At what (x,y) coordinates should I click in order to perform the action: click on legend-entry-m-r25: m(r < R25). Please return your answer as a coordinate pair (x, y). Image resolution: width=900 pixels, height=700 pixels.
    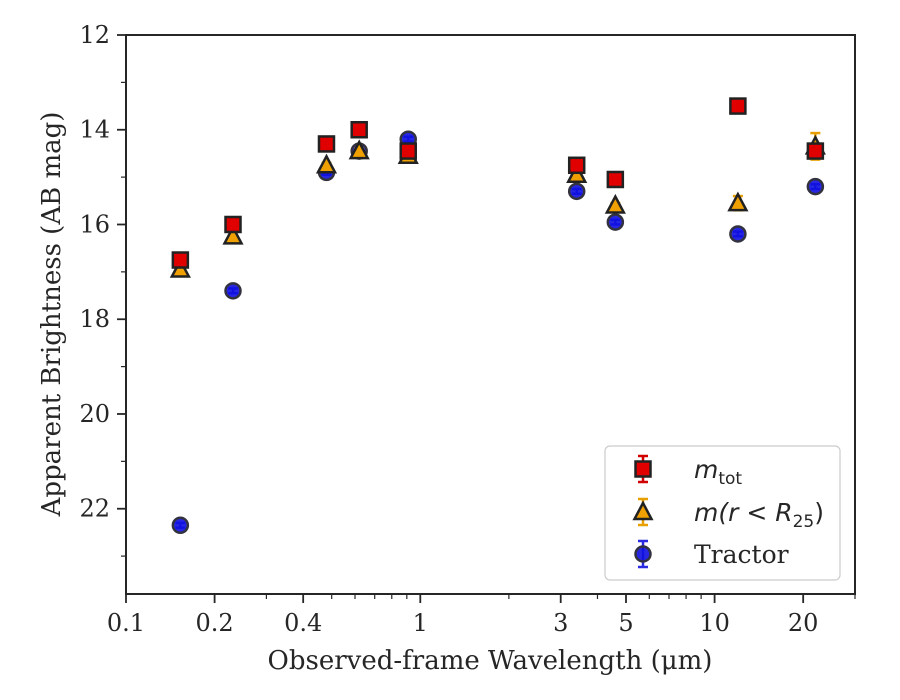
    Looking at the image, I should click on (759, 515).